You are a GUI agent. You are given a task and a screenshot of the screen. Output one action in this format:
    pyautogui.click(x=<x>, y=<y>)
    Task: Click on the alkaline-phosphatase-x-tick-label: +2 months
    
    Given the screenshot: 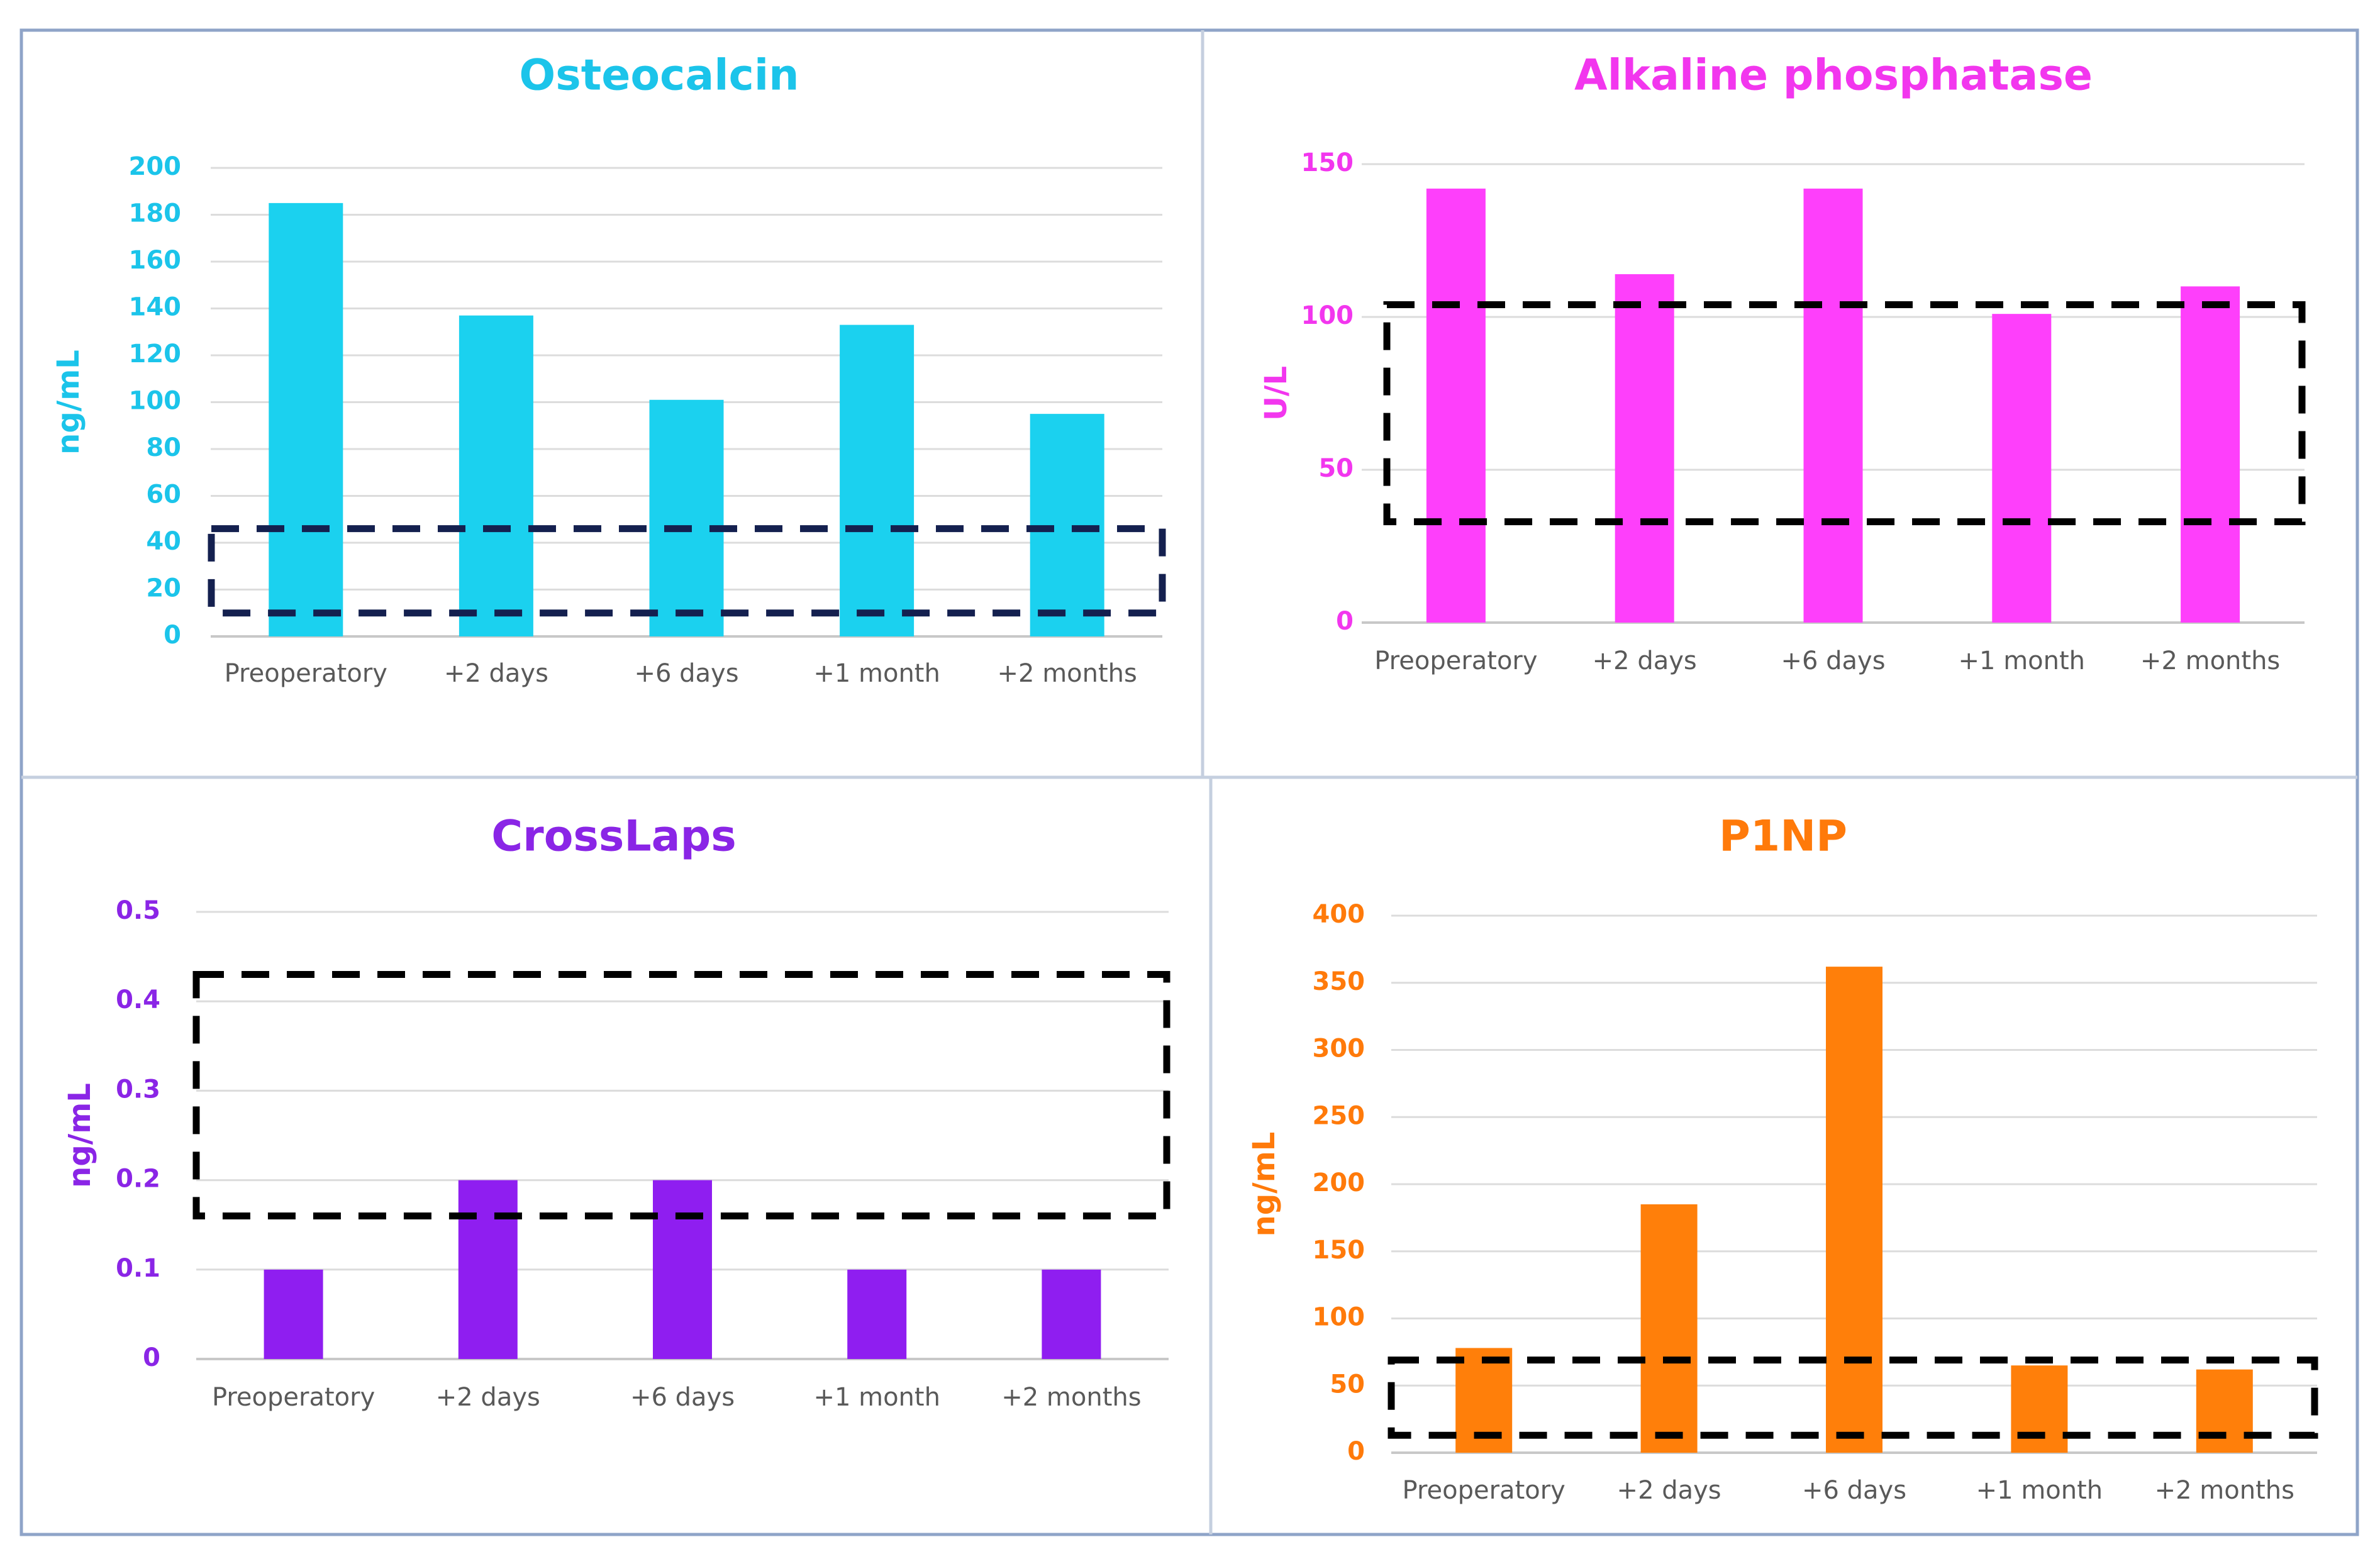 What is the action you would take?
    pyautogui.click(x=2210, y=661)
    